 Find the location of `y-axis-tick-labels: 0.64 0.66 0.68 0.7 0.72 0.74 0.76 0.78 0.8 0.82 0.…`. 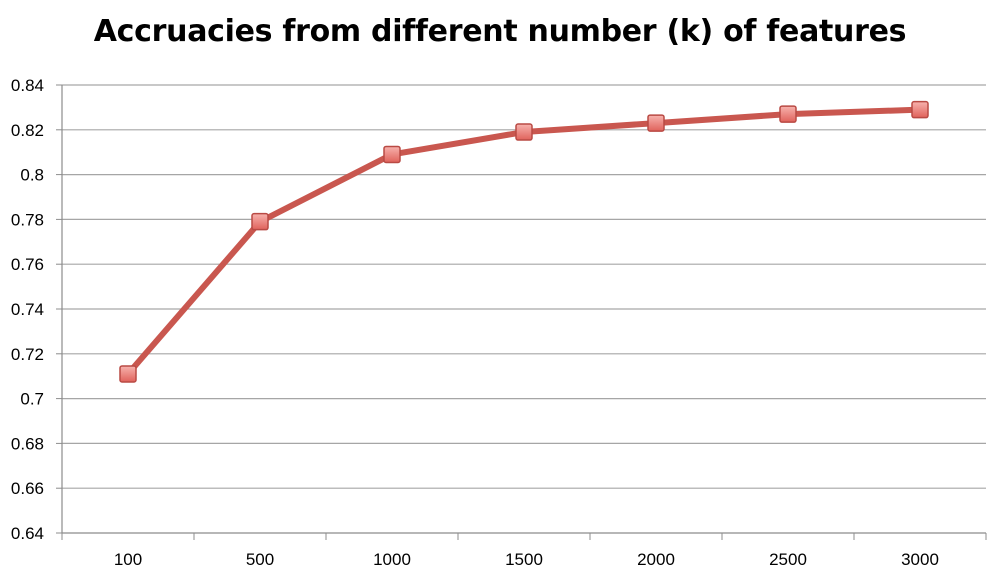

y-axis-tick-labels: 0.64 0.66 0.68 0.7 0.72 0.74 0.76 0.78 0.8 0.82 0.… is located at coordinates (27, 309).